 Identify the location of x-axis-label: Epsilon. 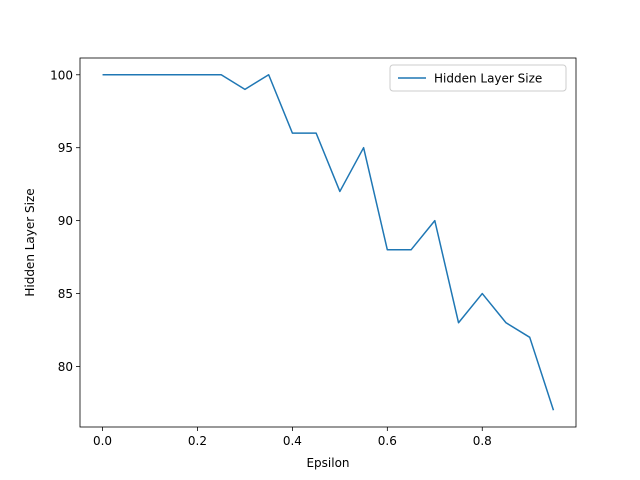
(327, 463).